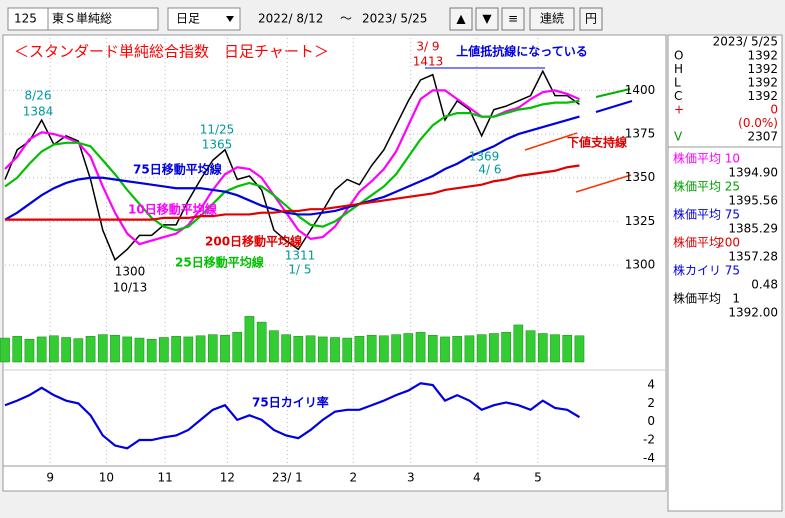 This screenshot has height=518, width=785. Describe the element at coordinates (172, 209) in the screenshot. I see `series-label: 10日移動平均線` at that location.